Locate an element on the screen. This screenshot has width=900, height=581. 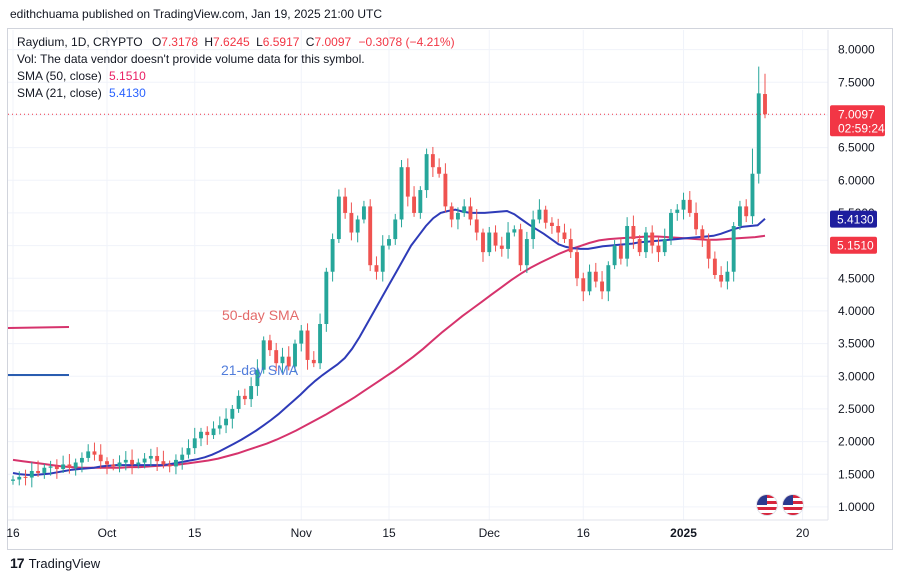
legend-change: −0.3078 (−4.21%) is located at coordinates (406, 42).